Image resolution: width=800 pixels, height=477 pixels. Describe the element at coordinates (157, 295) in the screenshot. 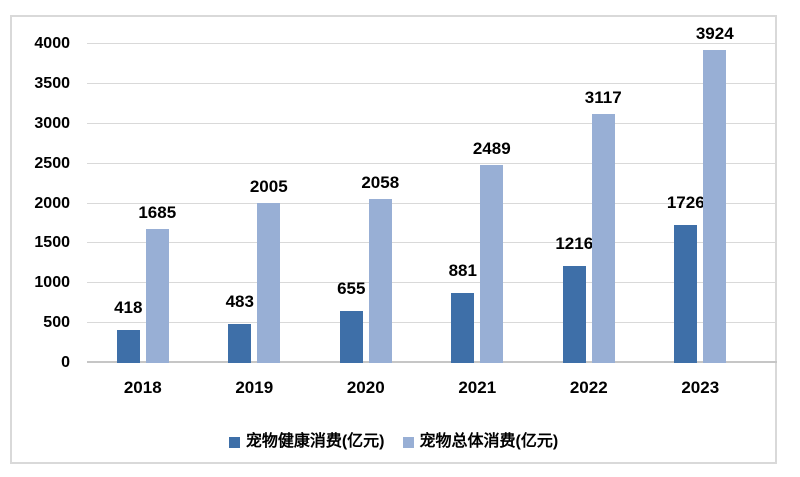

I see `bar-series2-2018` at that location.